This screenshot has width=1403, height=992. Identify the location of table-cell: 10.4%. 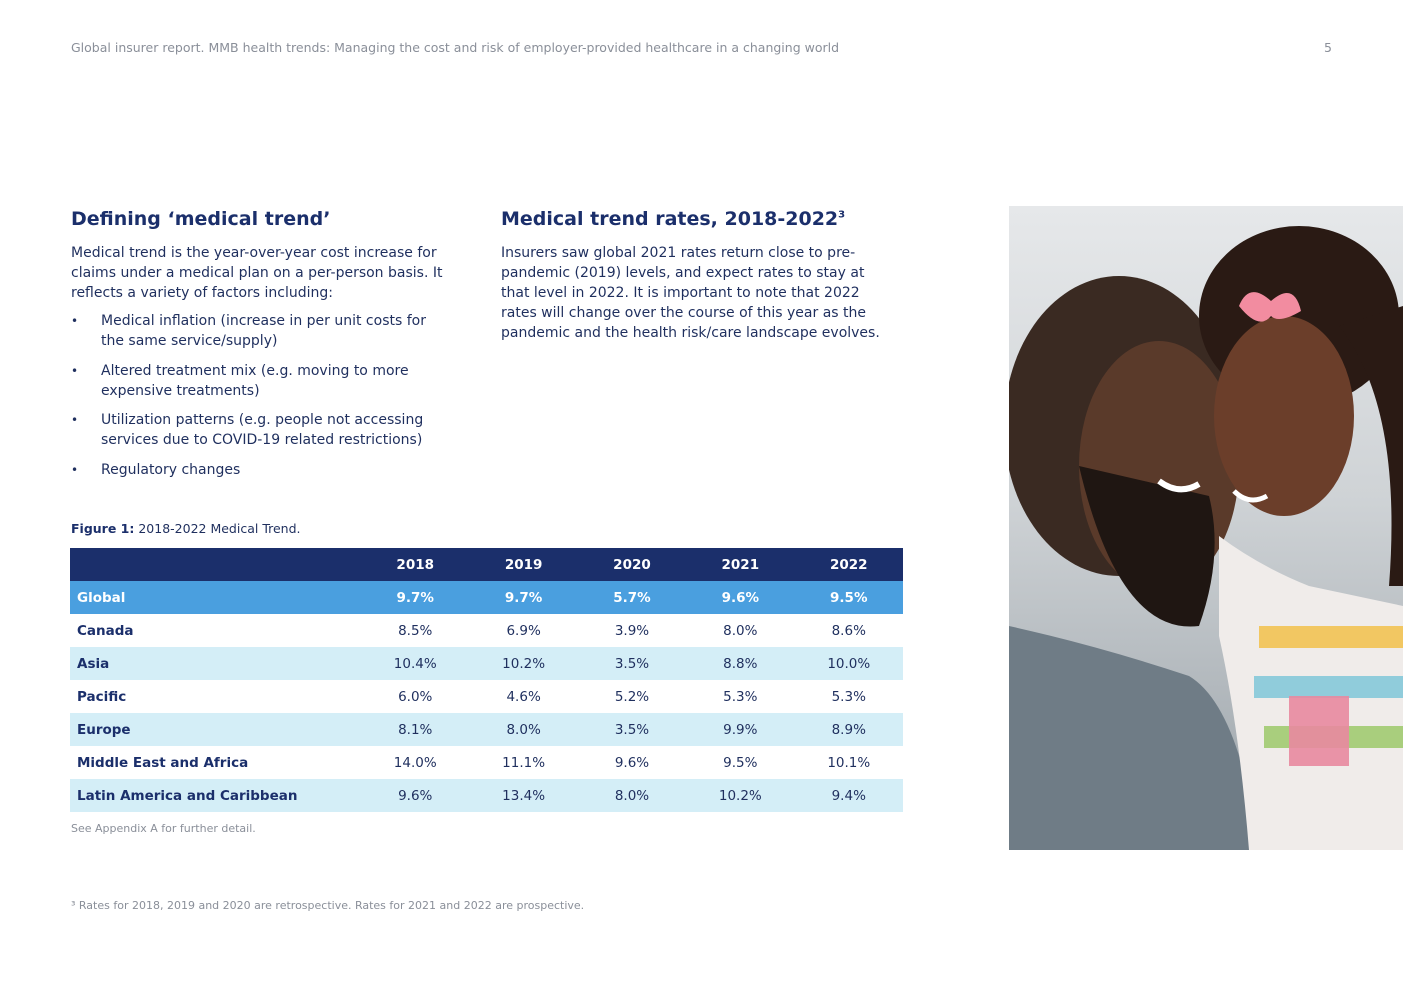
(415, 663).